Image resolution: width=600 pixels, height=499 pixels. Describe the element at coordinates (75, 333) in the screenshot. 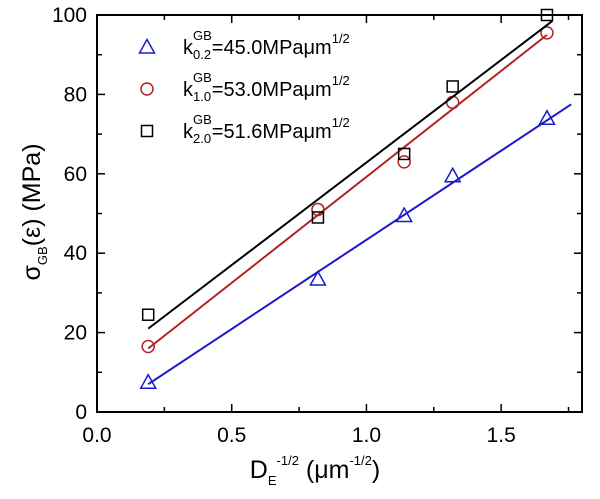

I see `y-tick-label: 20` at that location.